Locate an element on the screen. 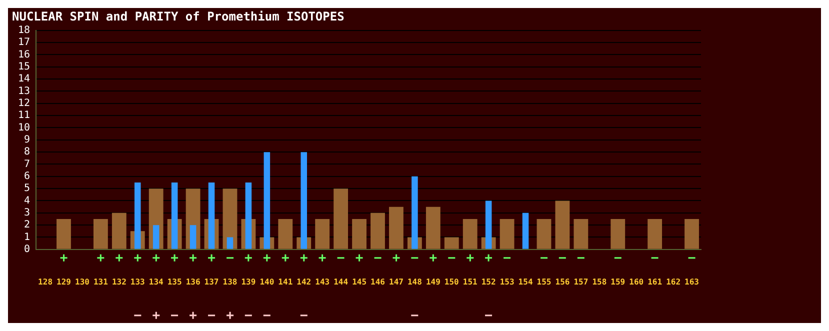  x-tick-label: 161 is located at coordinates (655, 281).